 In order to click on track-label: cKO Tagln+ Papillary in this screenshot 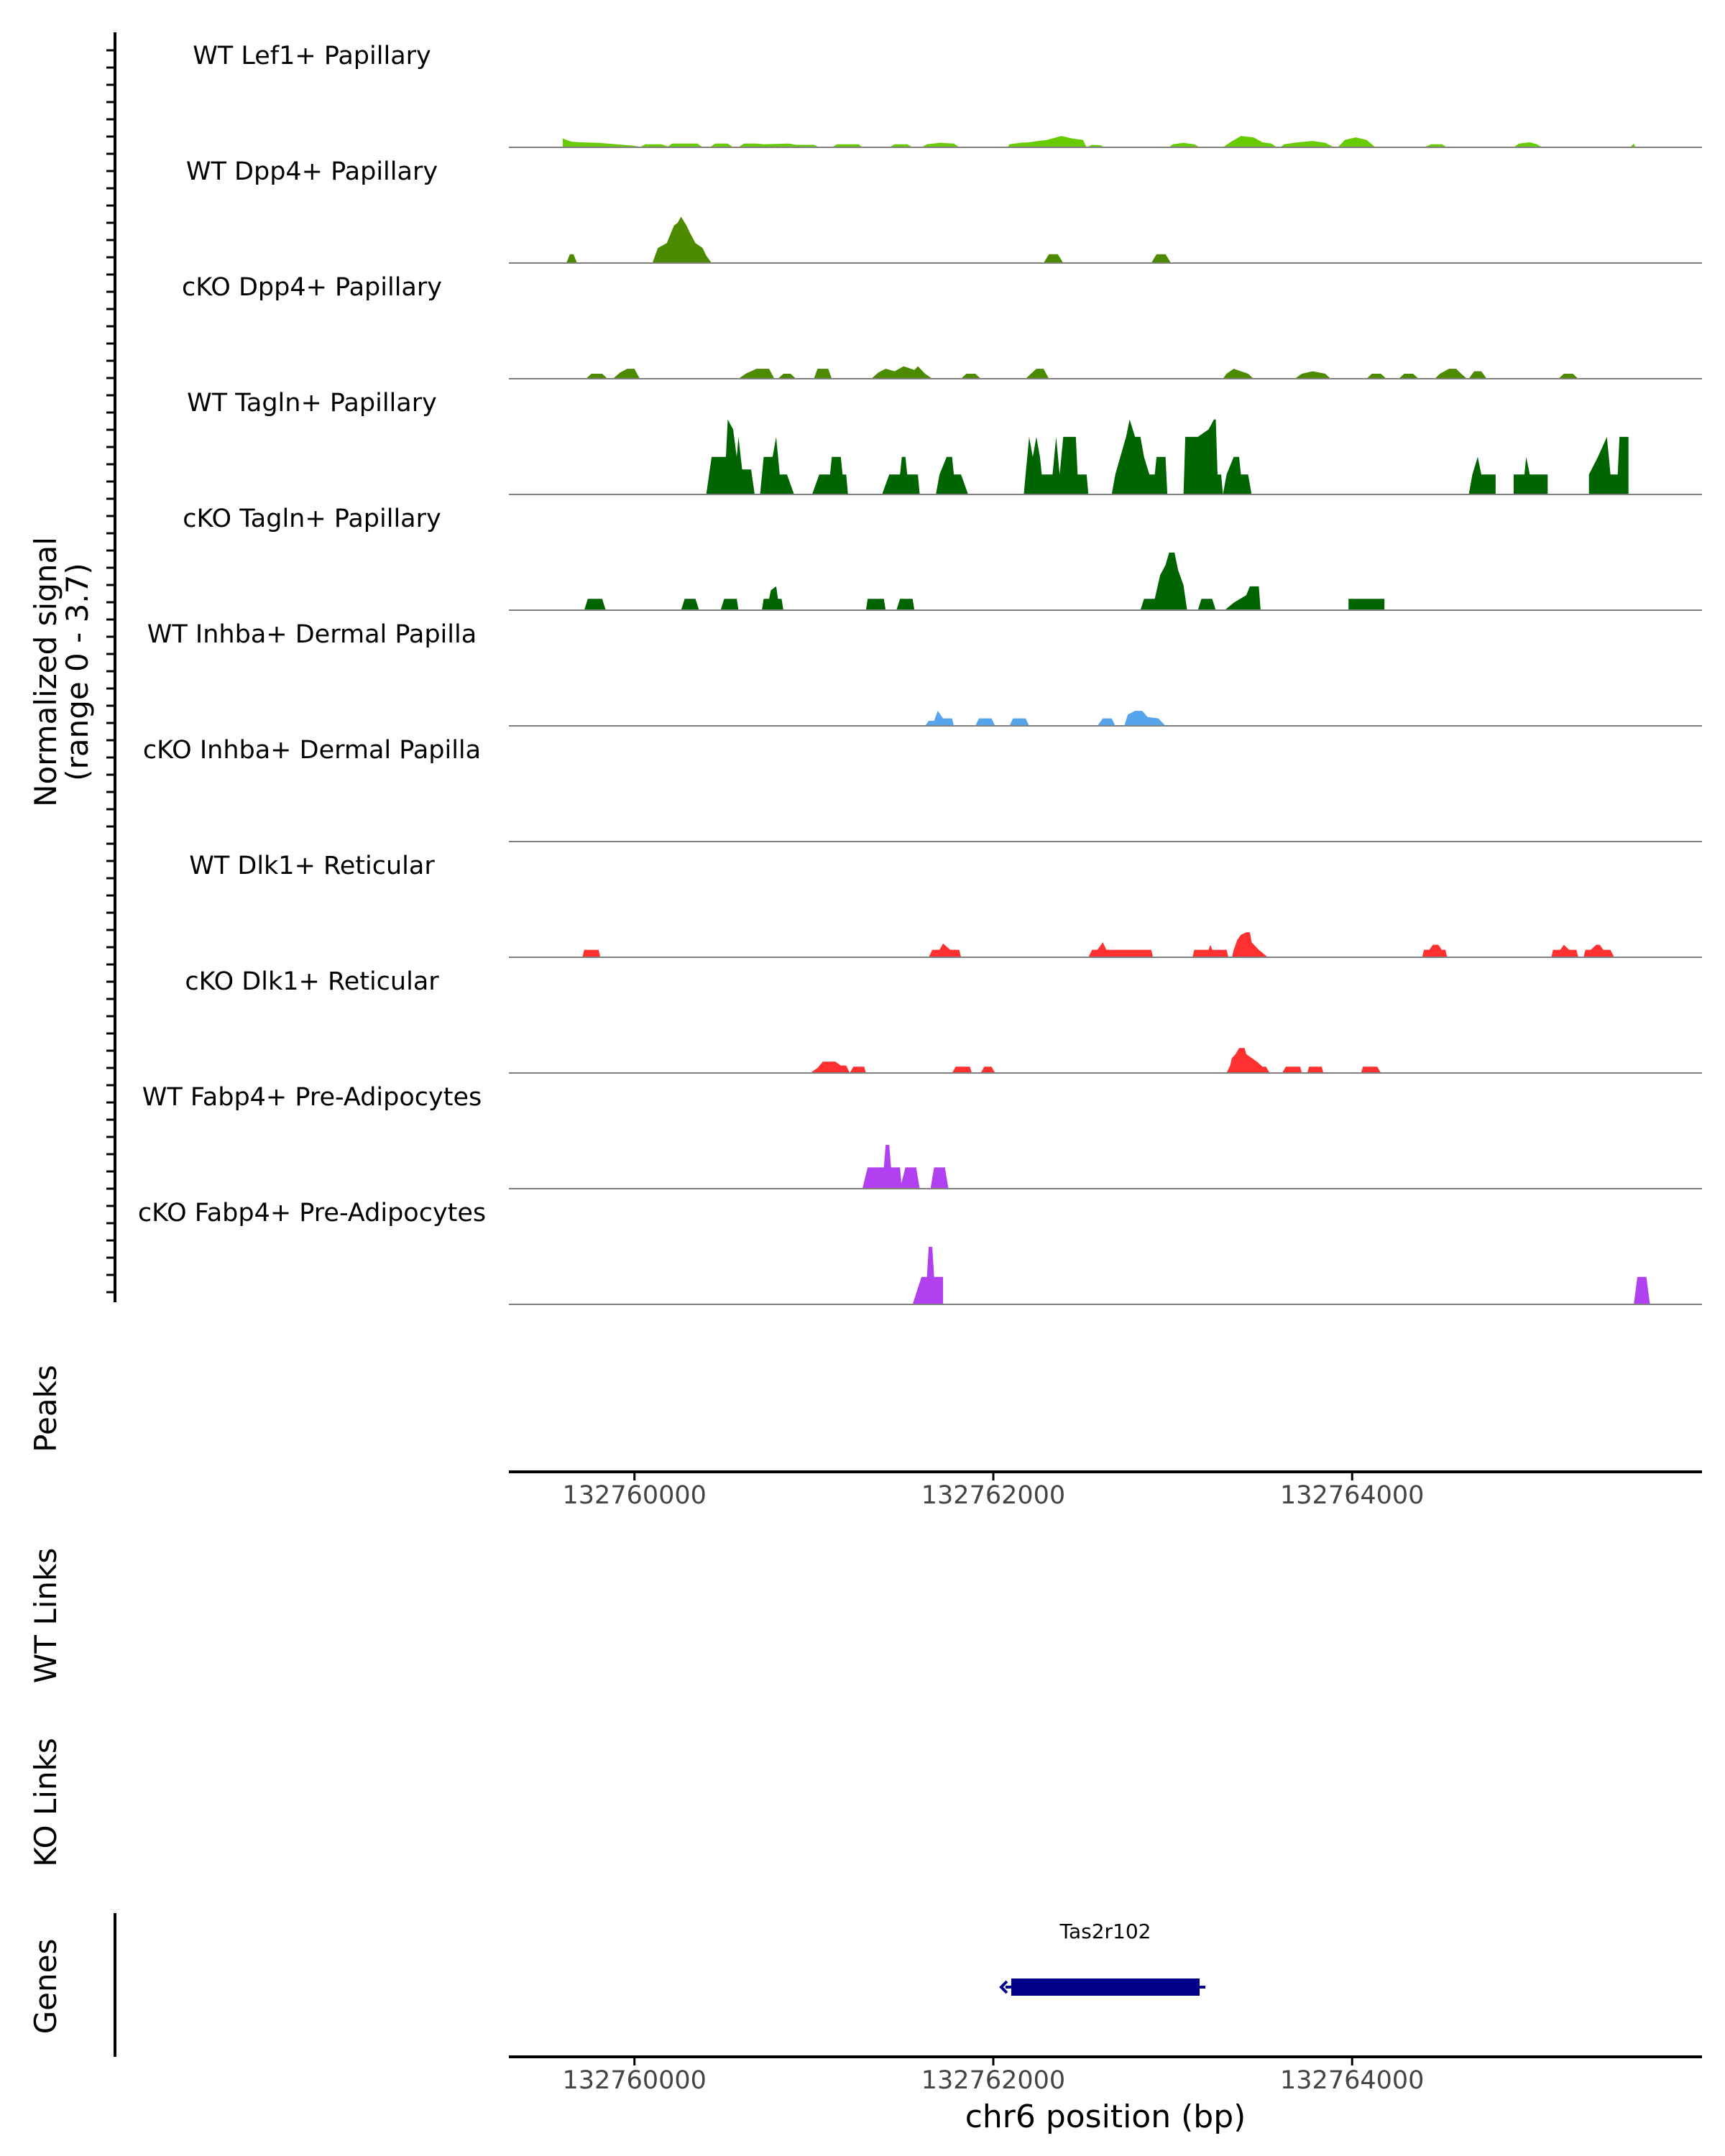, I will do `click(312, 519)`.